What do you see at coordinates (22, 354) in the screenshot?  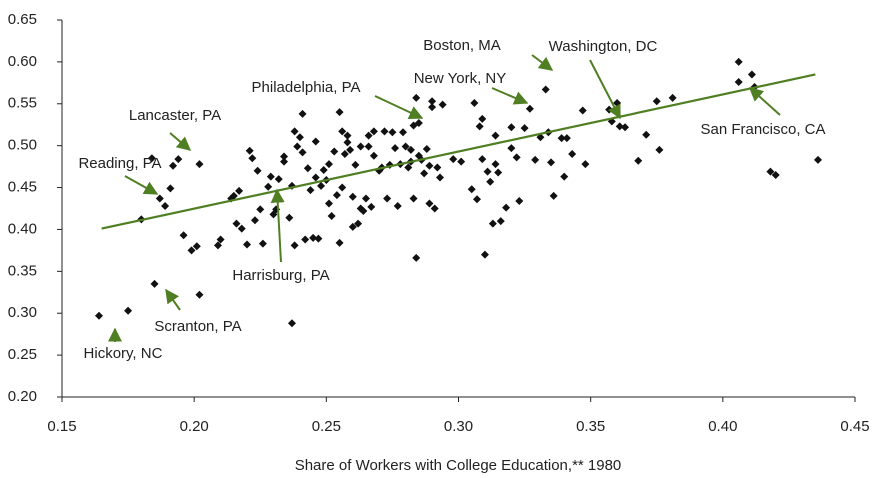 I see `y-tick-label: 0.25` at bounding box center [22, 354].